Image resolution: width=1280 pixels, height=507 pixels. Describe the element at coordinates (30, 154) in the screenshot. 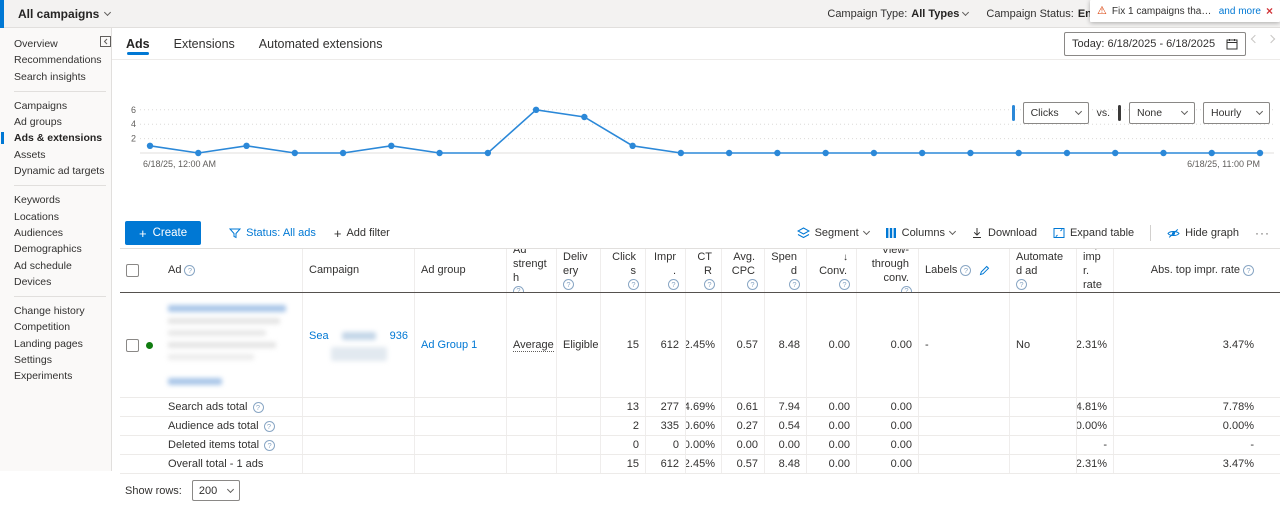

I see `sidebar-item-assets: Assets` at that location.